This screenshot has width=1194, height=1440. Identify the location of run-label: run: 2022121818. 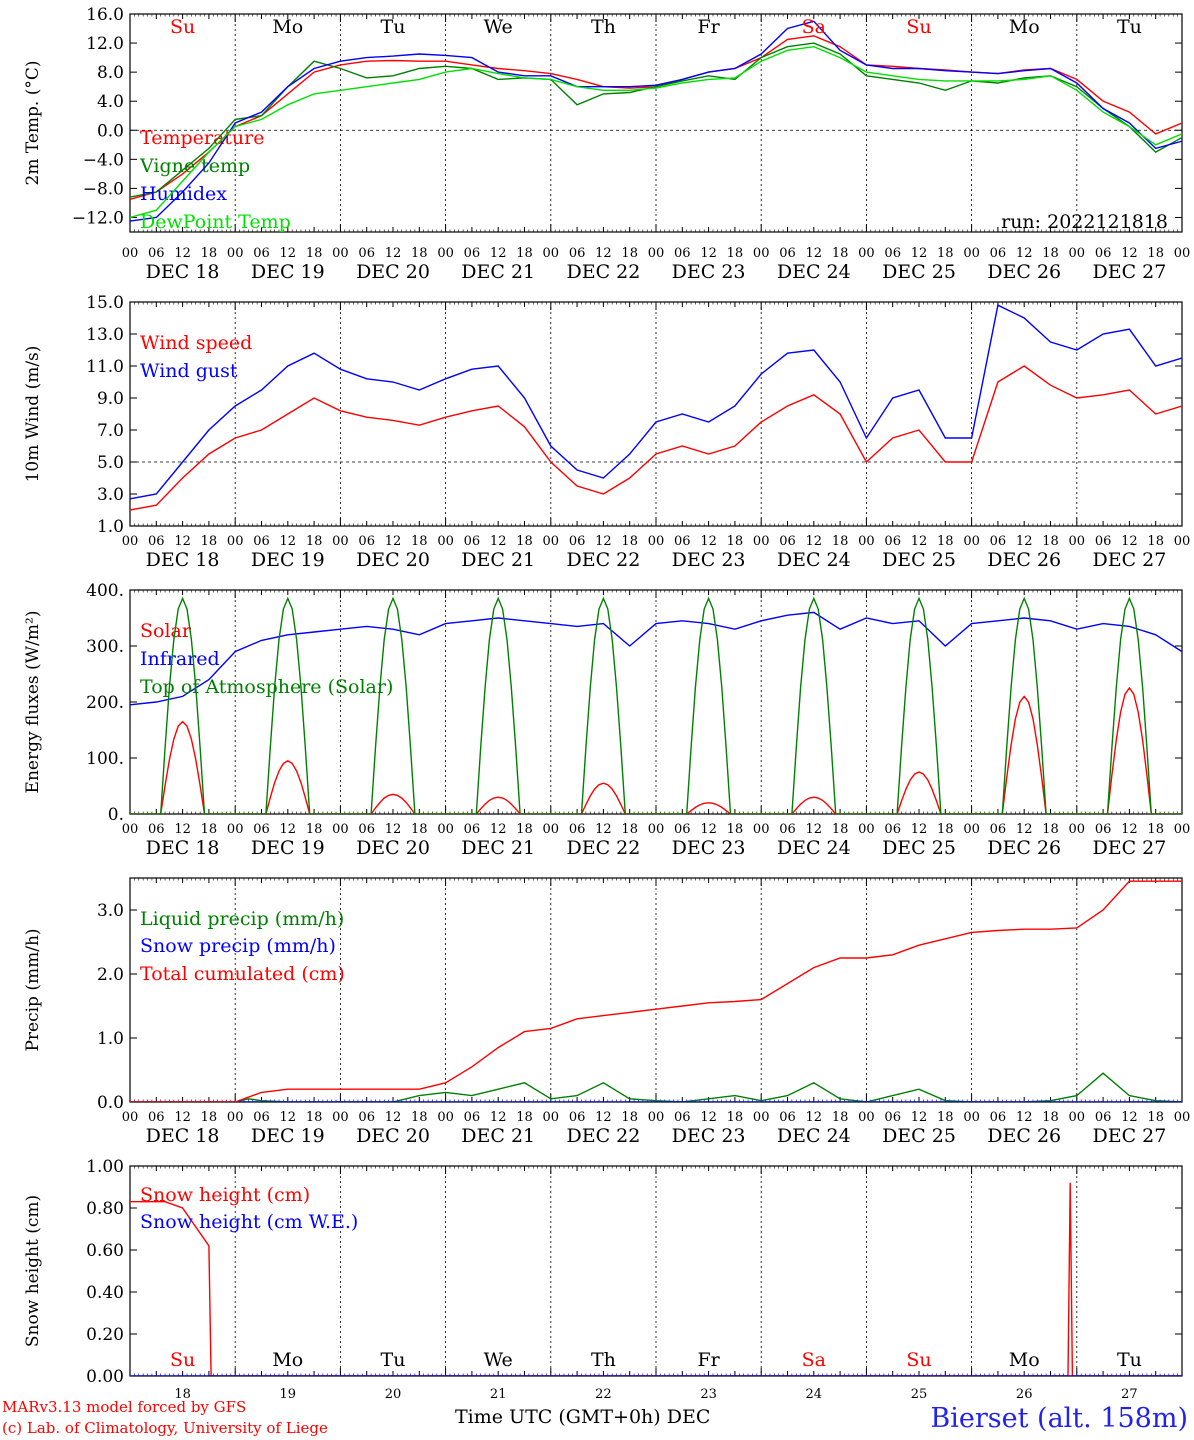
(1084, 222).